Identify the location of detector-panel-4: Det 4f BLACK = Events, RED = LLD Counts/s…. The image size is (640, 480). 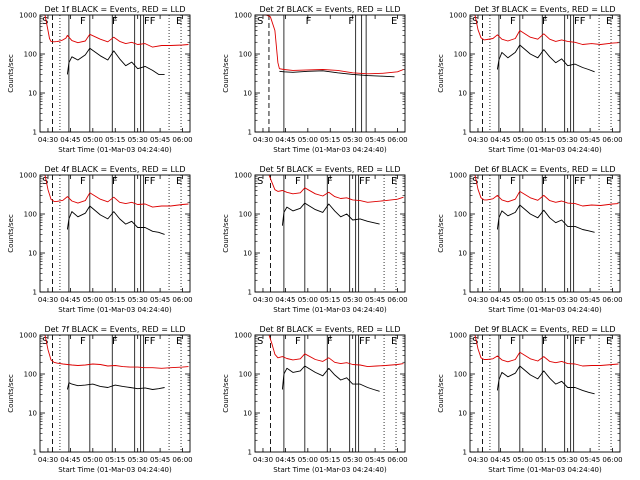
(100, 239).